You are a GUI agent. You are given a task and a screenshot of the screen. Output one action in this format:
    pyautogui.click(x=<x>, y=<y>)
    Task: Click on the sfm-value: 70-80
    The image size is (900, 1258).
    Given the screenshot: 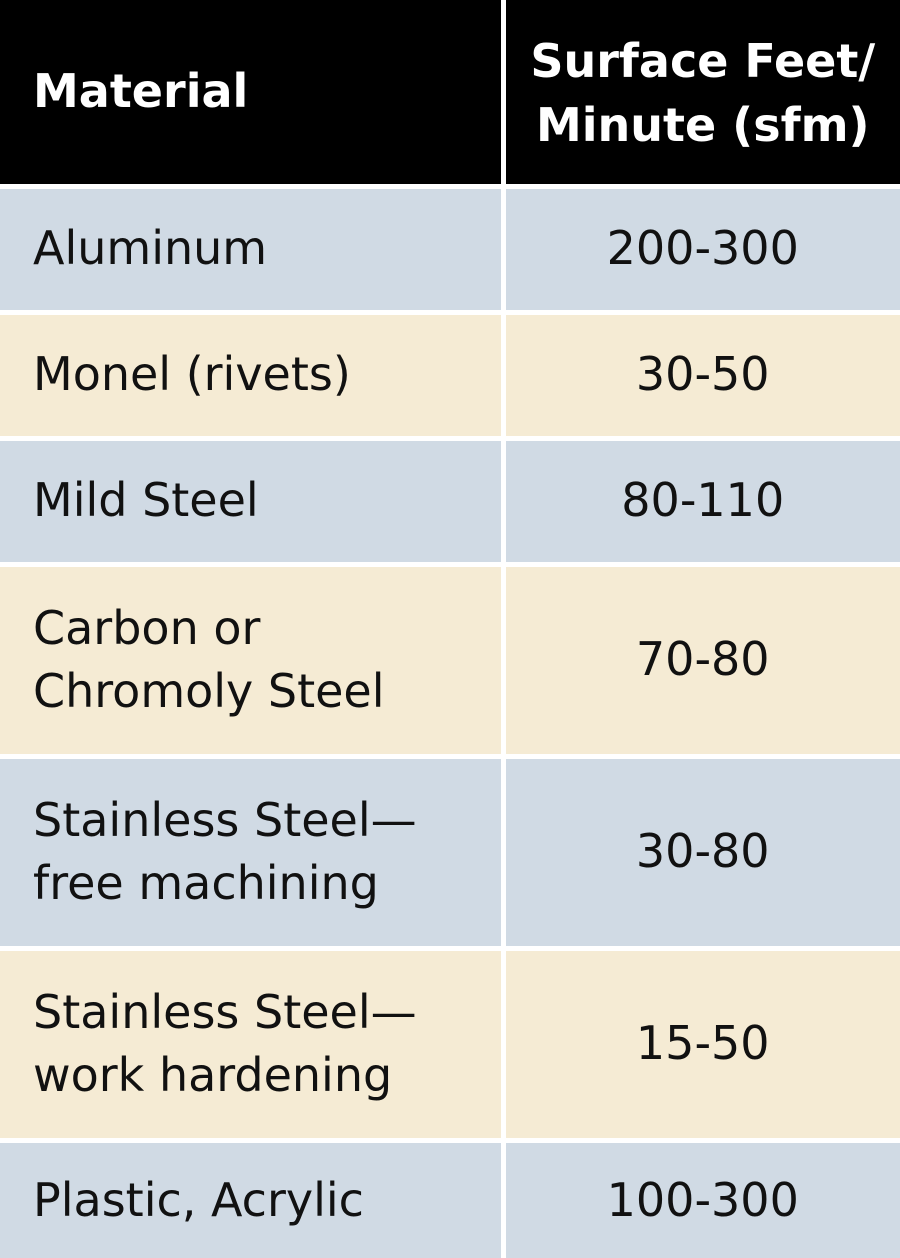 What is the action you would take?
    pyautogui.click(x=702, y=659)
    